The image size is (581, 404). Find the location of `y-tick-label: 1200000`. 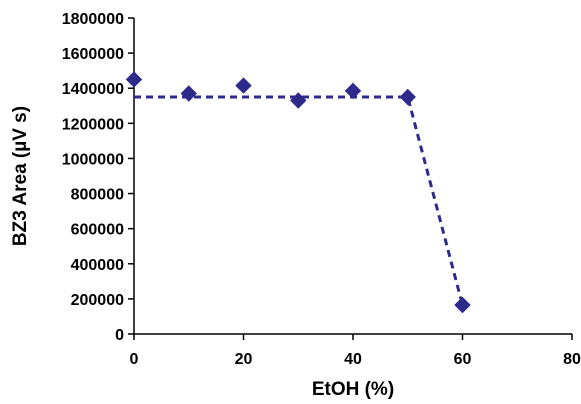

y-tick-label: 1200000 is located at coordinates (93, 124).